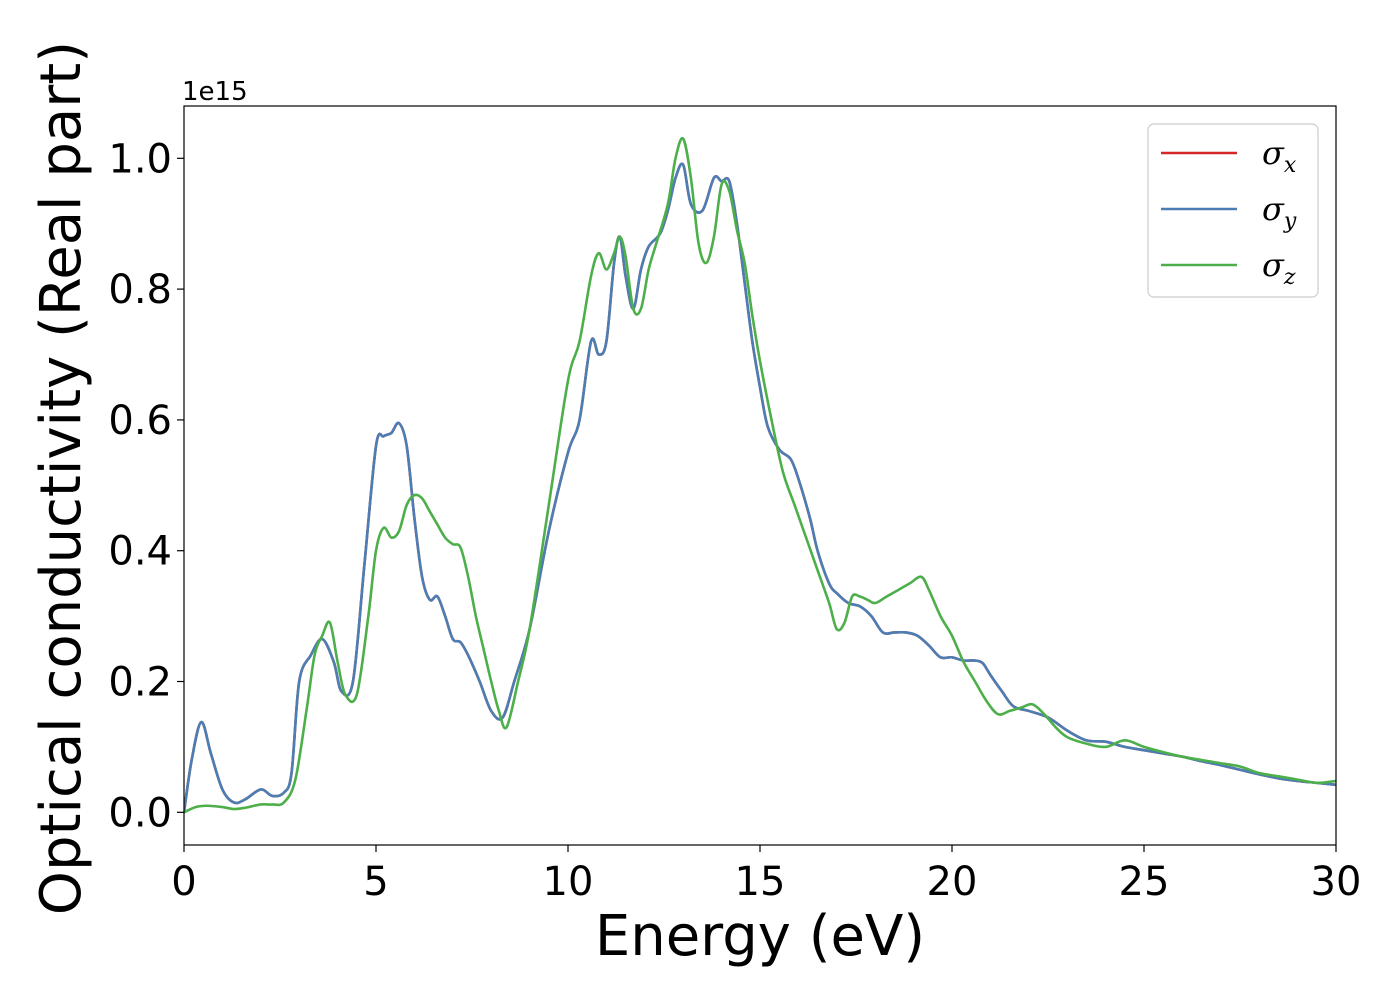  Describe the element at coordinates (61, 478) in the screenshot. I see `y-axis-title: Optical conductivity (Real part)` at that location.